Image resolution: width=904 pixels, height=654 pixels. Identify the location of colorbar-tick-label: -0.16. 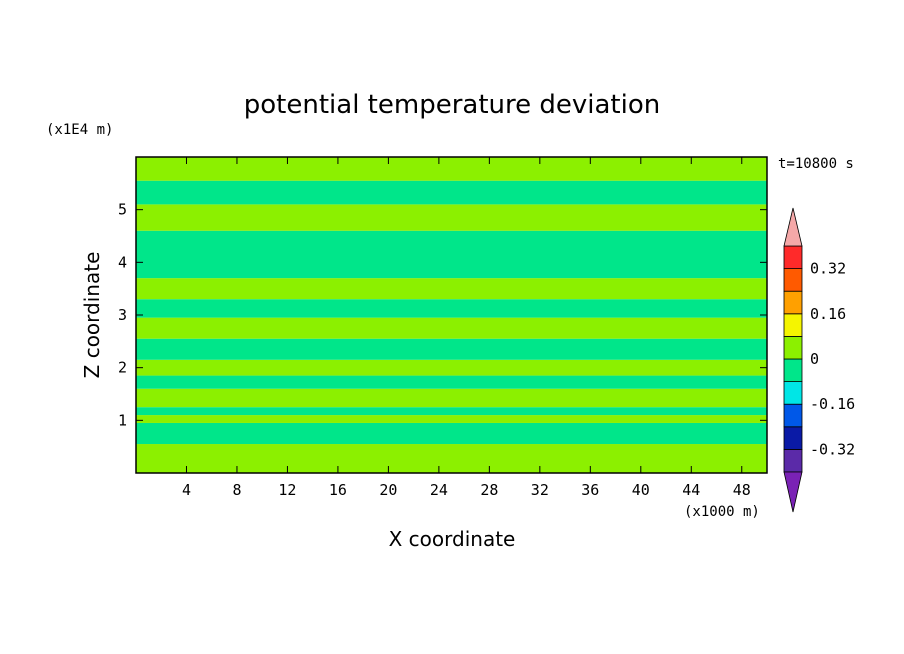
(832, 404).